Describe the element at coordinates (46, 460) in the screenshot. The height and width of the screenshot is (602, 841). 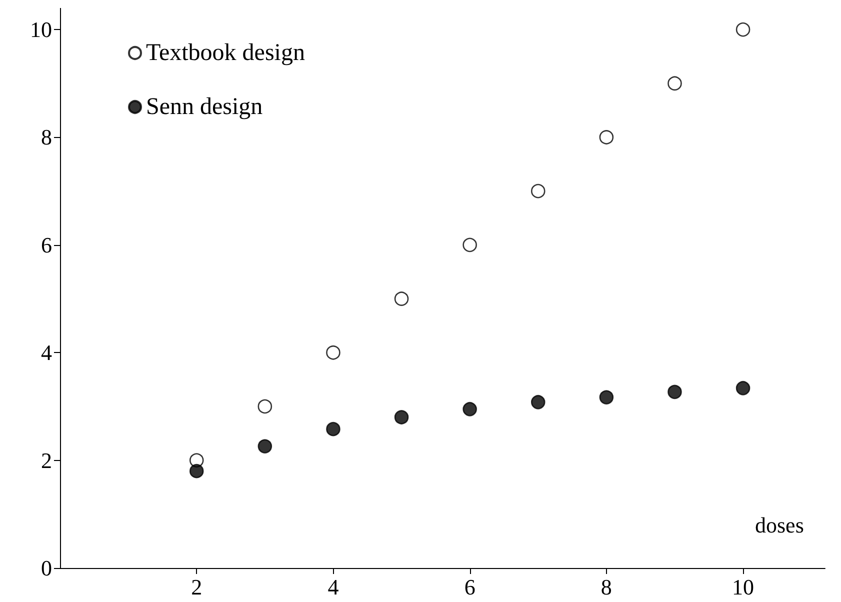
I see `y-tick-label: 2` at that location.